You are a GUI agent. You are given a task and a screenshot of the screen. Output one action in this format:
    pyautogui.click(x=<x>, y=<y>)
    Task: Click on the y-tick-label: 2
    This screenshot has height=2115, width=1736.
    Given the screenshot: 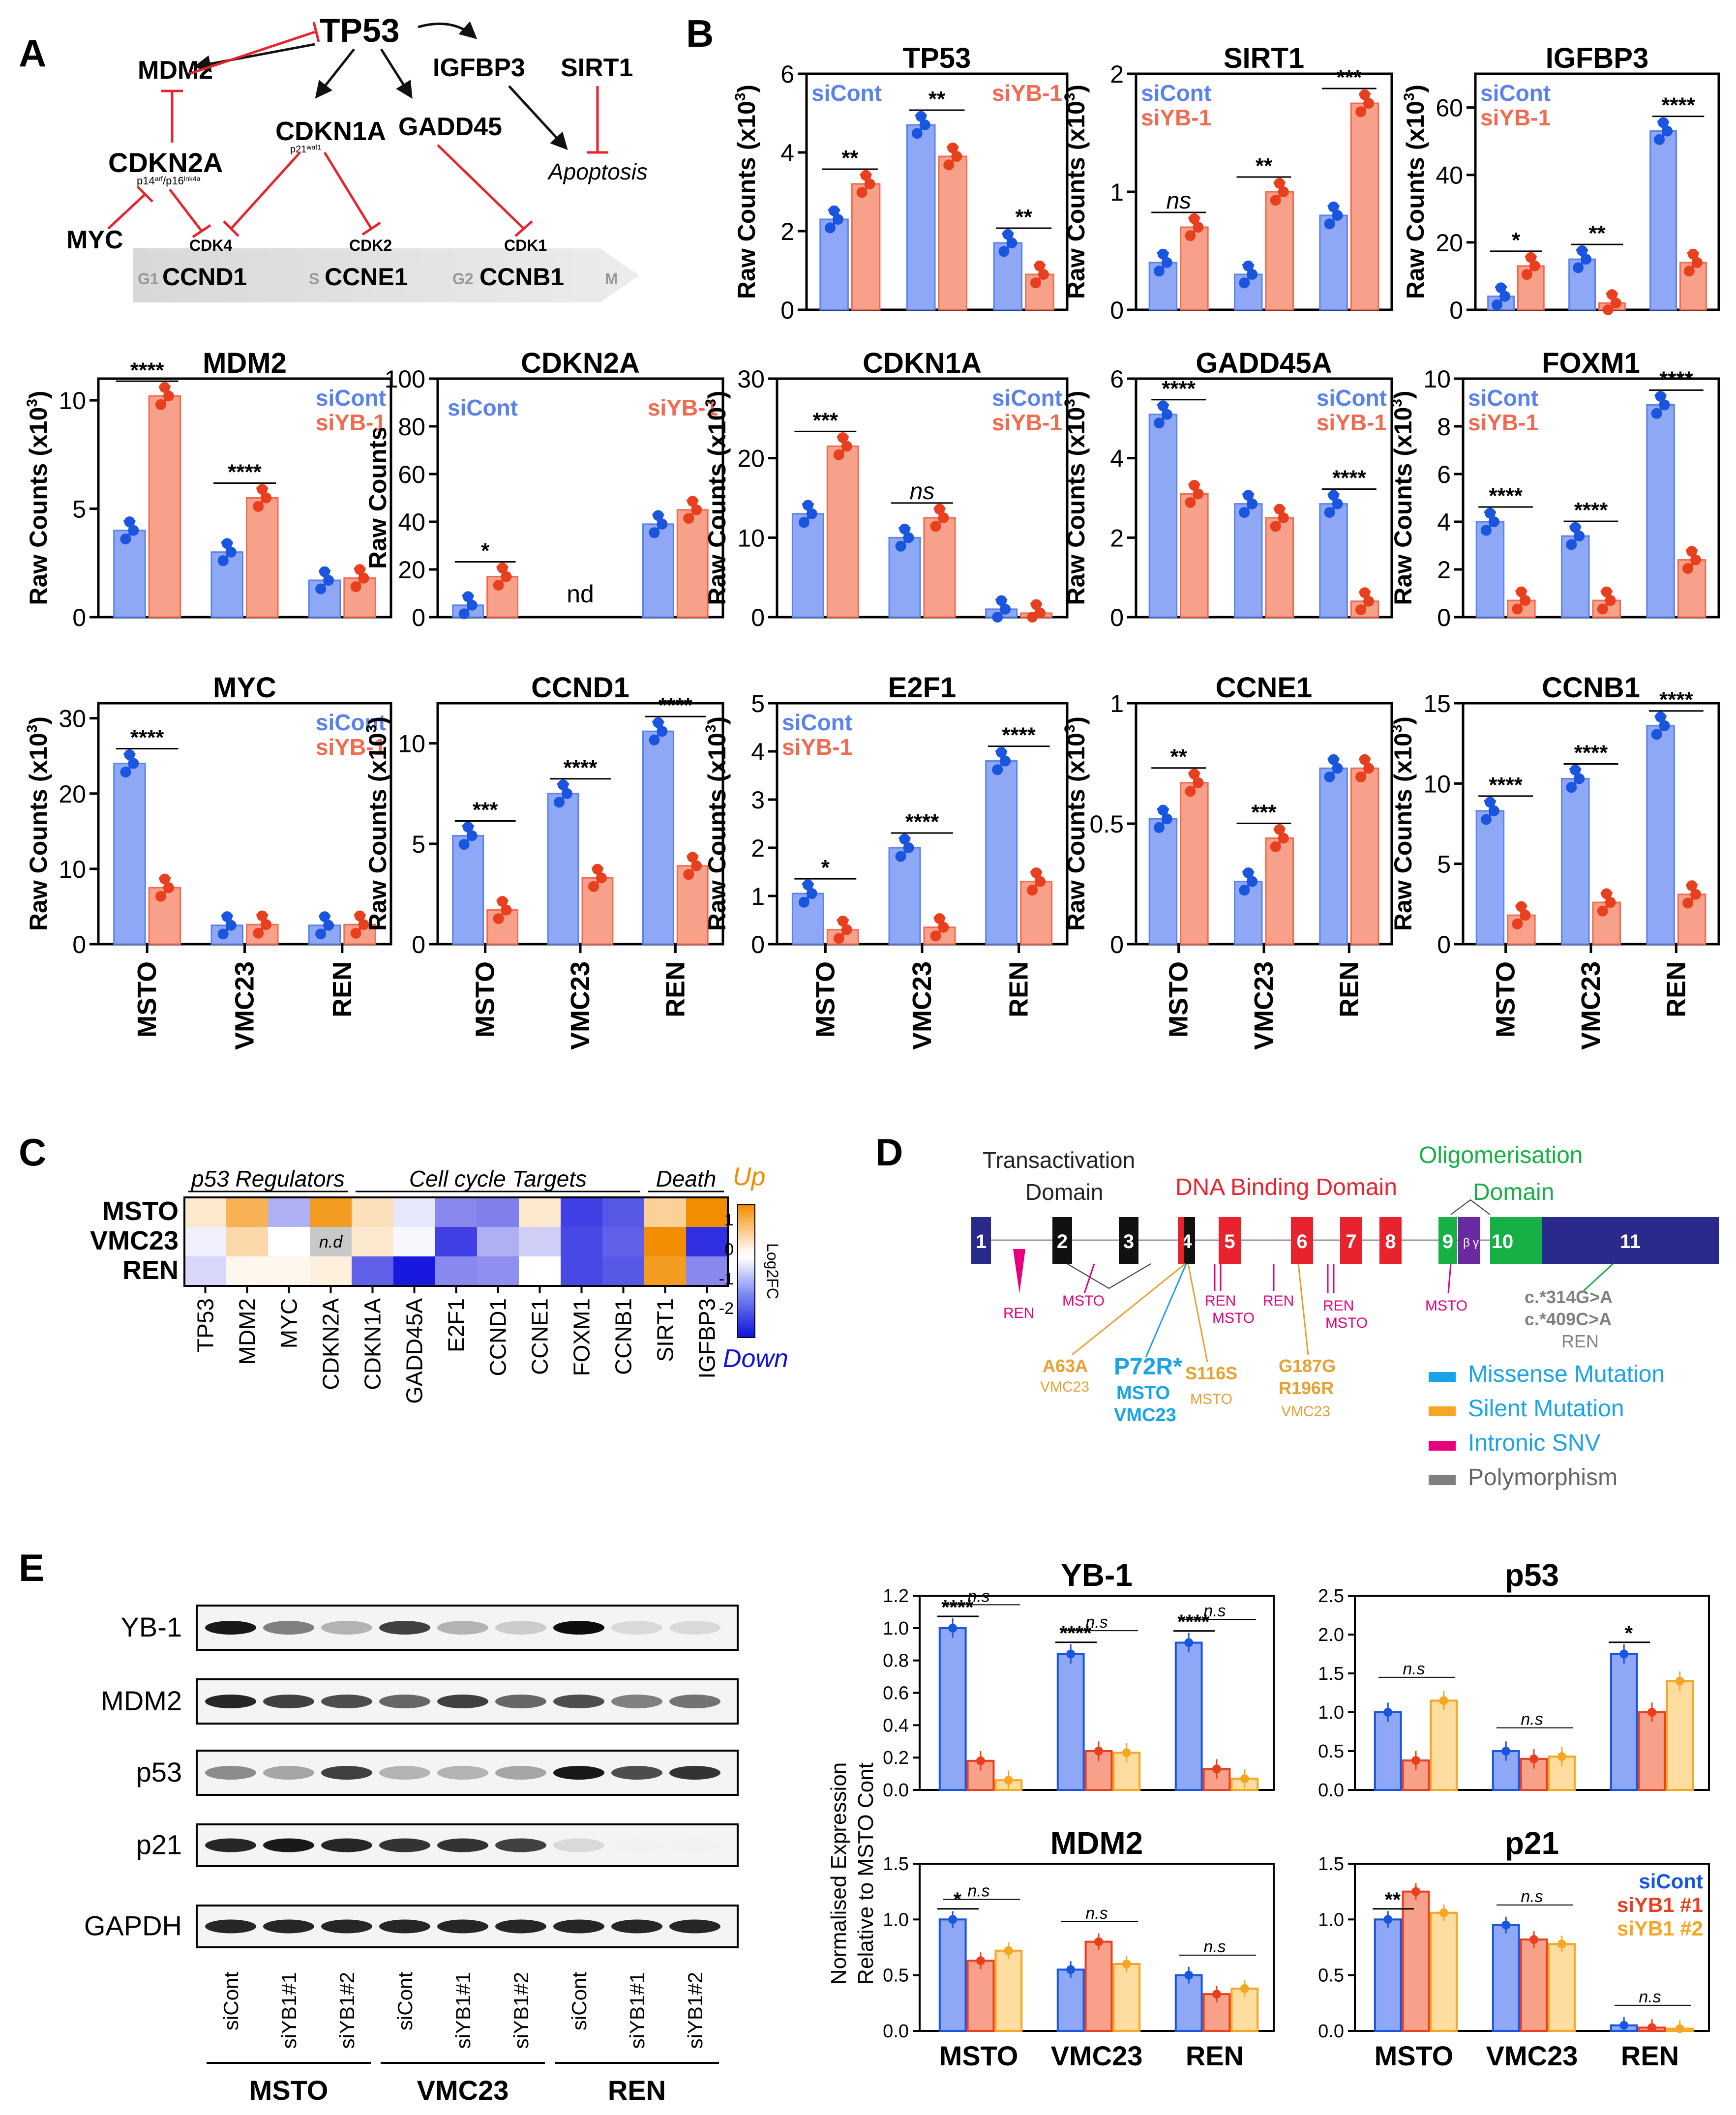 What is the action you would take?
    pyautogui.click(x=1117, y=538)
    